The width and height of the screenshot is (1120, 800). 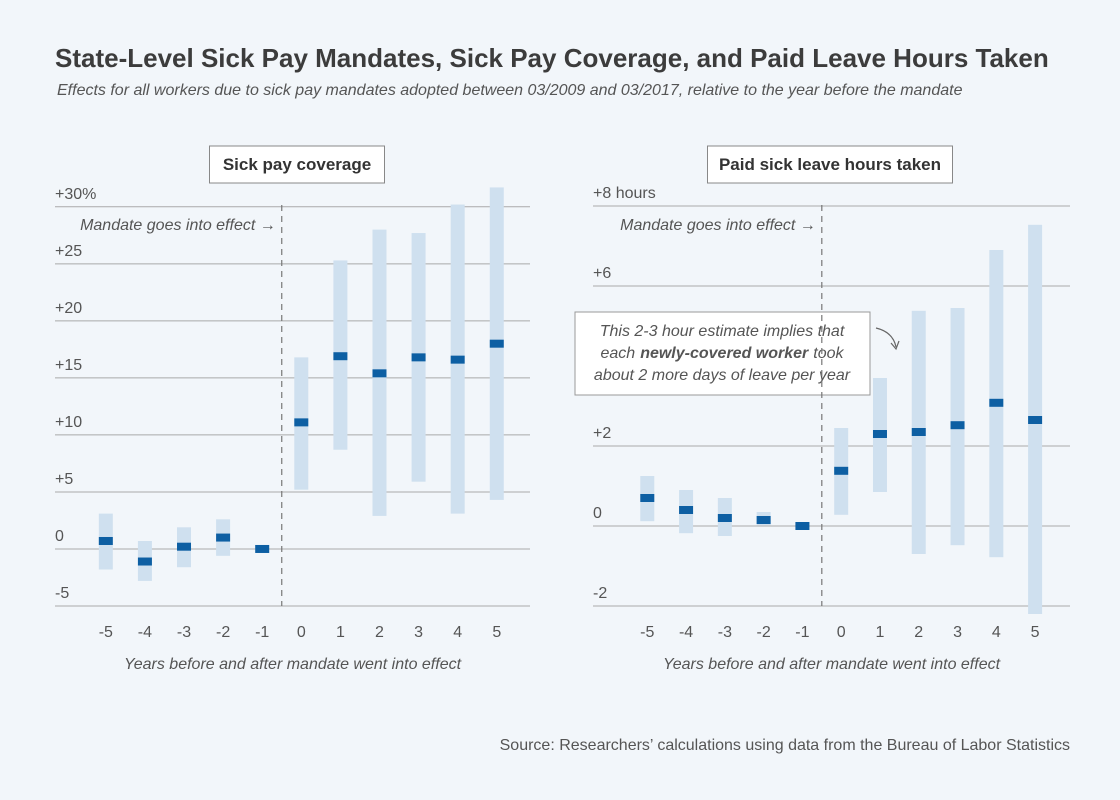 I want to click on y-tick-label: +15, so click(x=68, y=365).